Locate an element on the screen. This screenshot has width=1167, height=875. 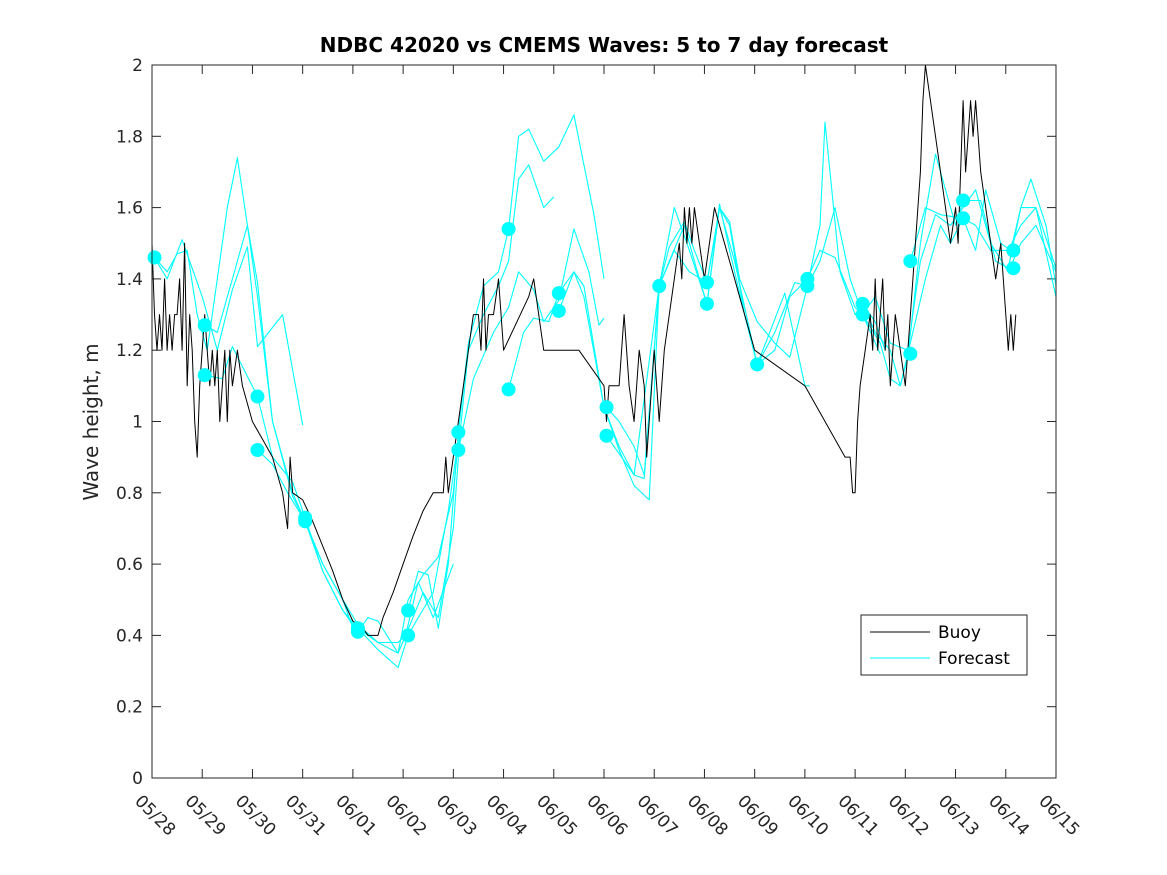
y-tick-label: 0.6 is located at coordinates (129, 565).